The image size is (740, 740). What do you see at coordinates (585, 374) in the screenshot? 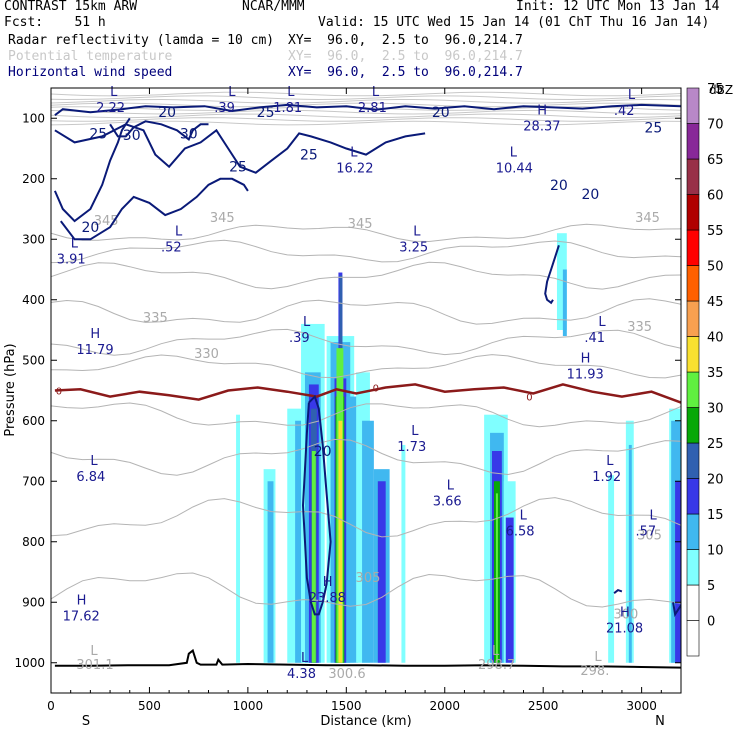
I see `extremum-value: 11.93` at bounding box center [585, 374].